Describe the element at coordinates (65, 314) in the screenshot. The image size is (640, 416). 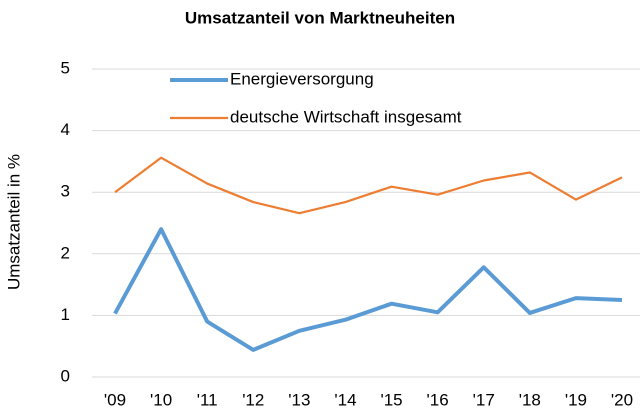
I see `y-tick-label: 1` at that location.